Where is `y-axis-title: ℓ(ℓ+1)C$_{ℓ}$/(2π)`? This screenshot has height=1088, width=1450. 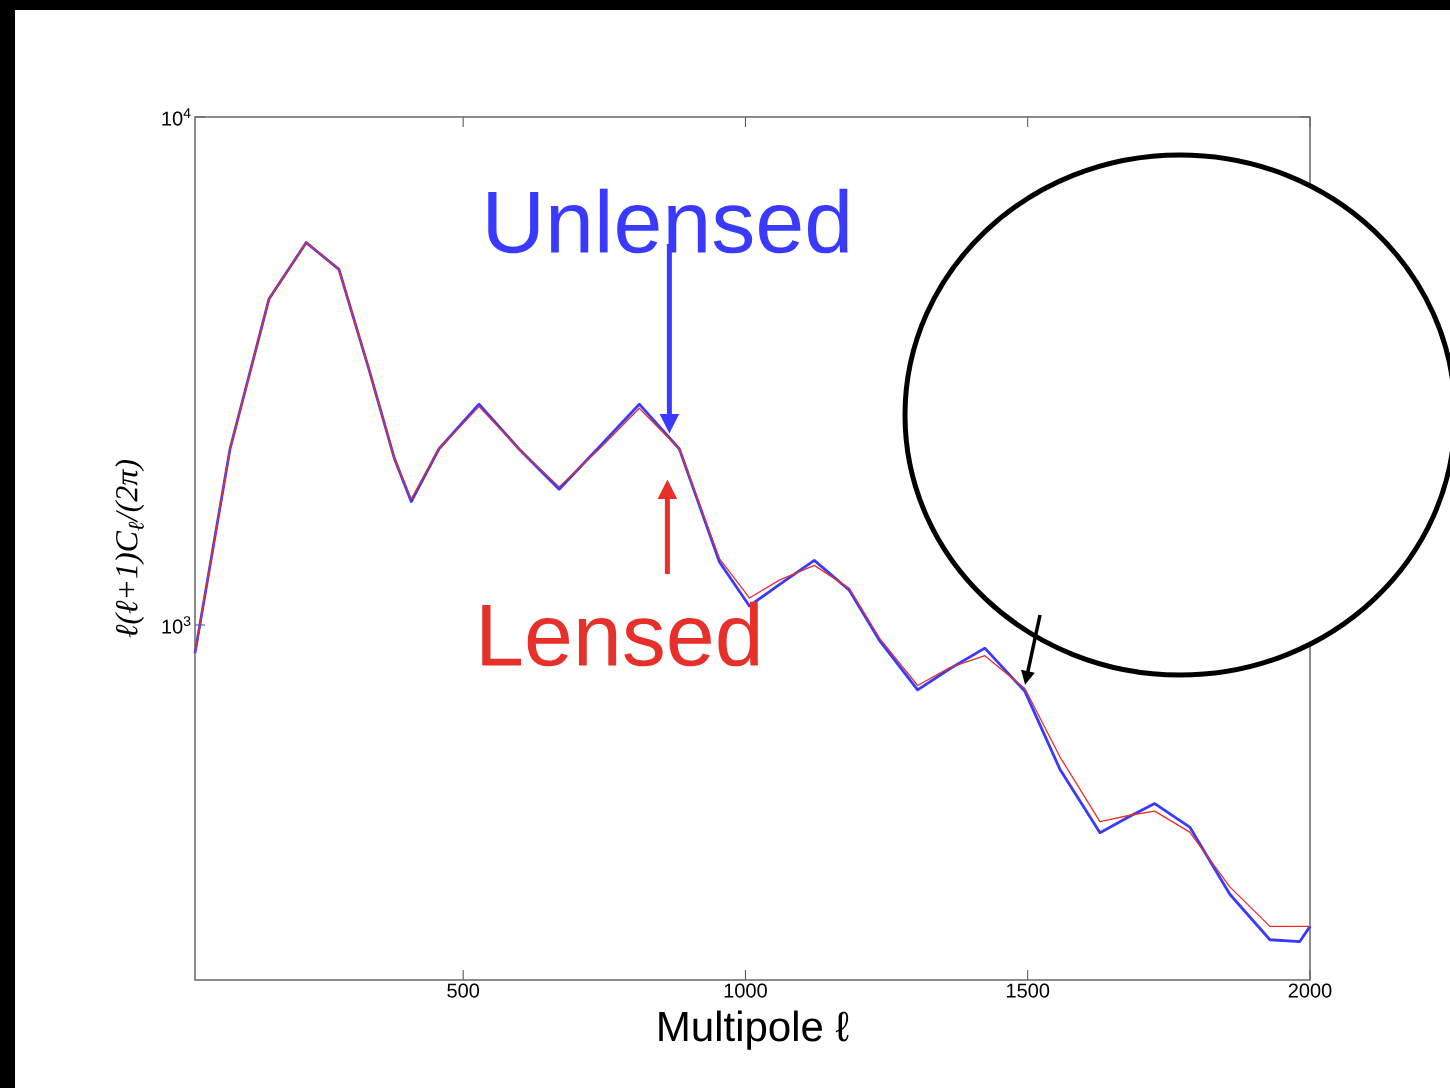 y-axis-title: ℓ(ℓ+1)C$_{ℓ}$/(2π) is located at coordinates (130, 548).